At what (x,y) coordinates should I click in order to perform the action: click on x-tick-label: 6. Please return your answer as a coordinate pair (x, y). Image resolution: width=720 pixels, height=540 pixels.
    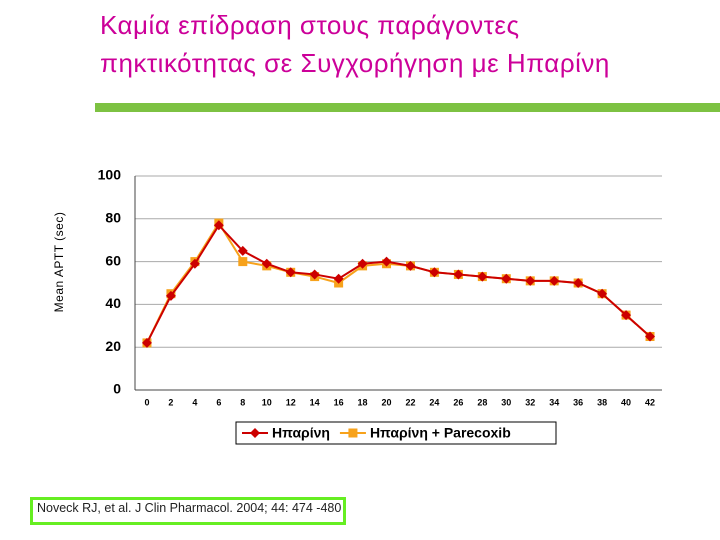
    Looking at the image, I should click on (218, 402).